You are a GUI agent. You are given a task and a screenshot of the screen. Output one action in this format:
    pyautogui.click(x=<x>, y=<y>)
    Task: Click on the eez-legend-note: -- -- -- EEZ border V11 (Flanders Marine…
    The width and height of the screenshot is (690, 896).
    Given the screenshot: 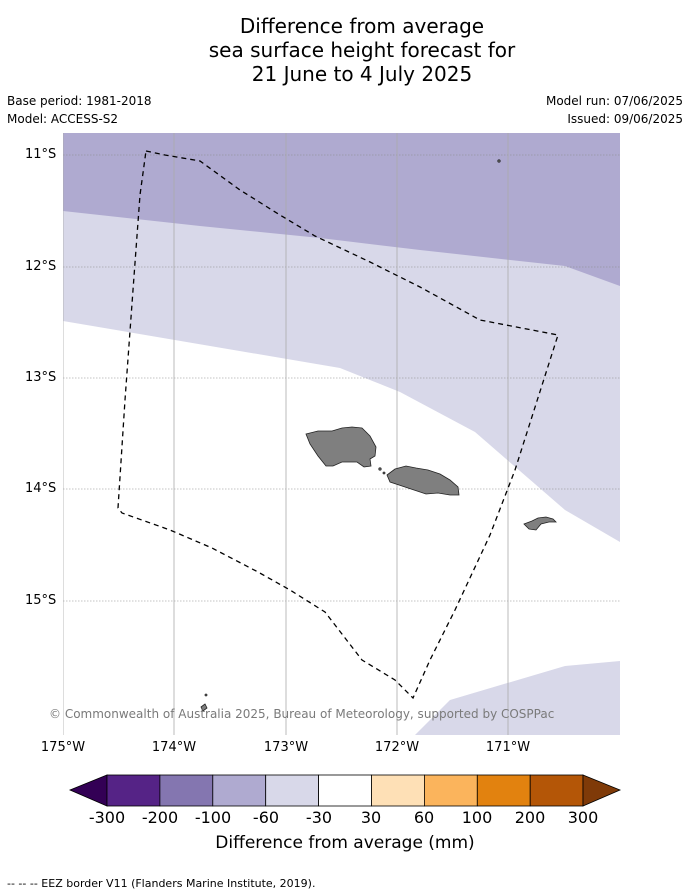 What is the action you would take?
    pyautogui.click(x=161, y=883)
    